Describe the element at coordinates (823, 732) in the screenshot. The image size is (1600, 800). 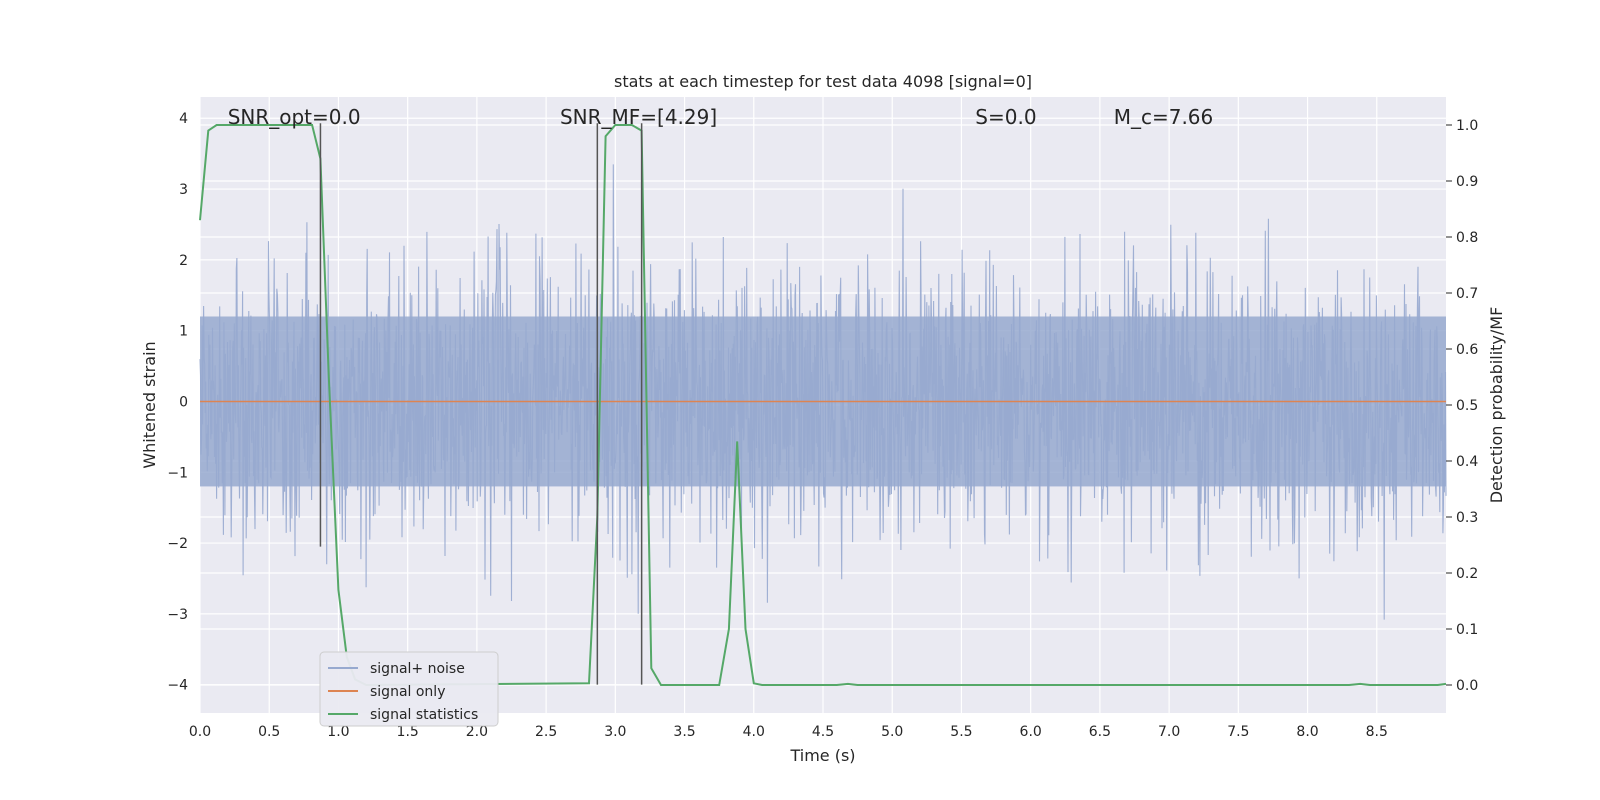
I see `x-tick-label: 4.5` at that location.